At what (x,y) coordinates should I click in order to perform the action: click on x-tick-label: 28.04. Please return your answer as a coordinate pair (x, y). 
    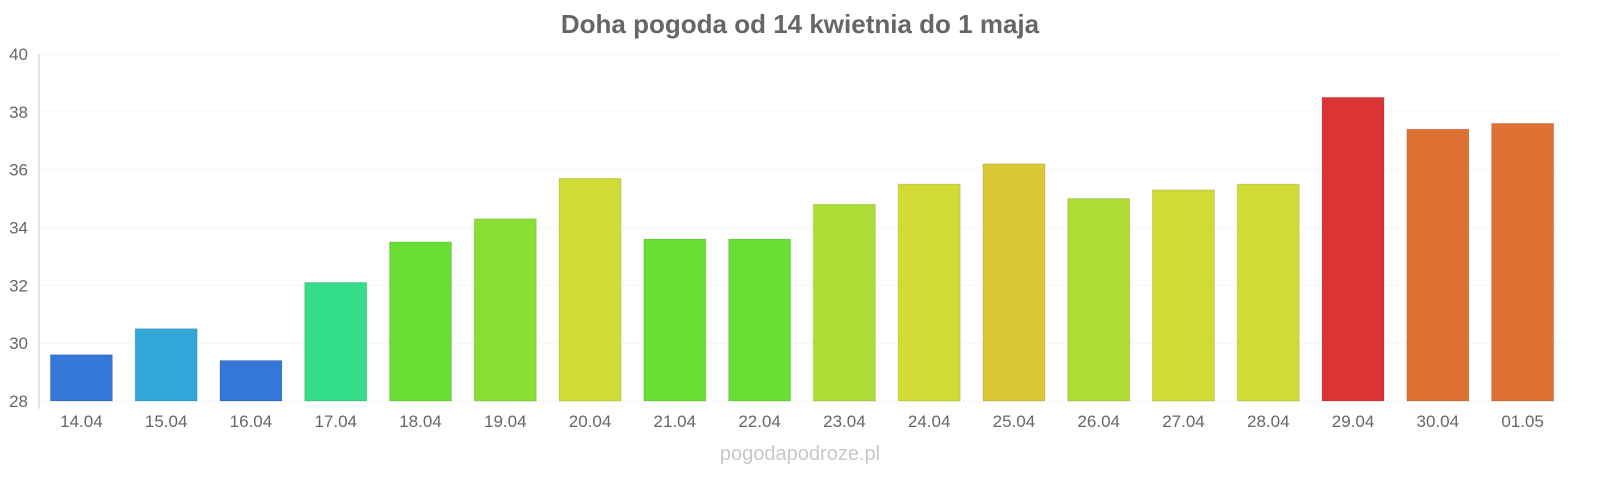
    Looking at the image, I should click on (1268, 421).